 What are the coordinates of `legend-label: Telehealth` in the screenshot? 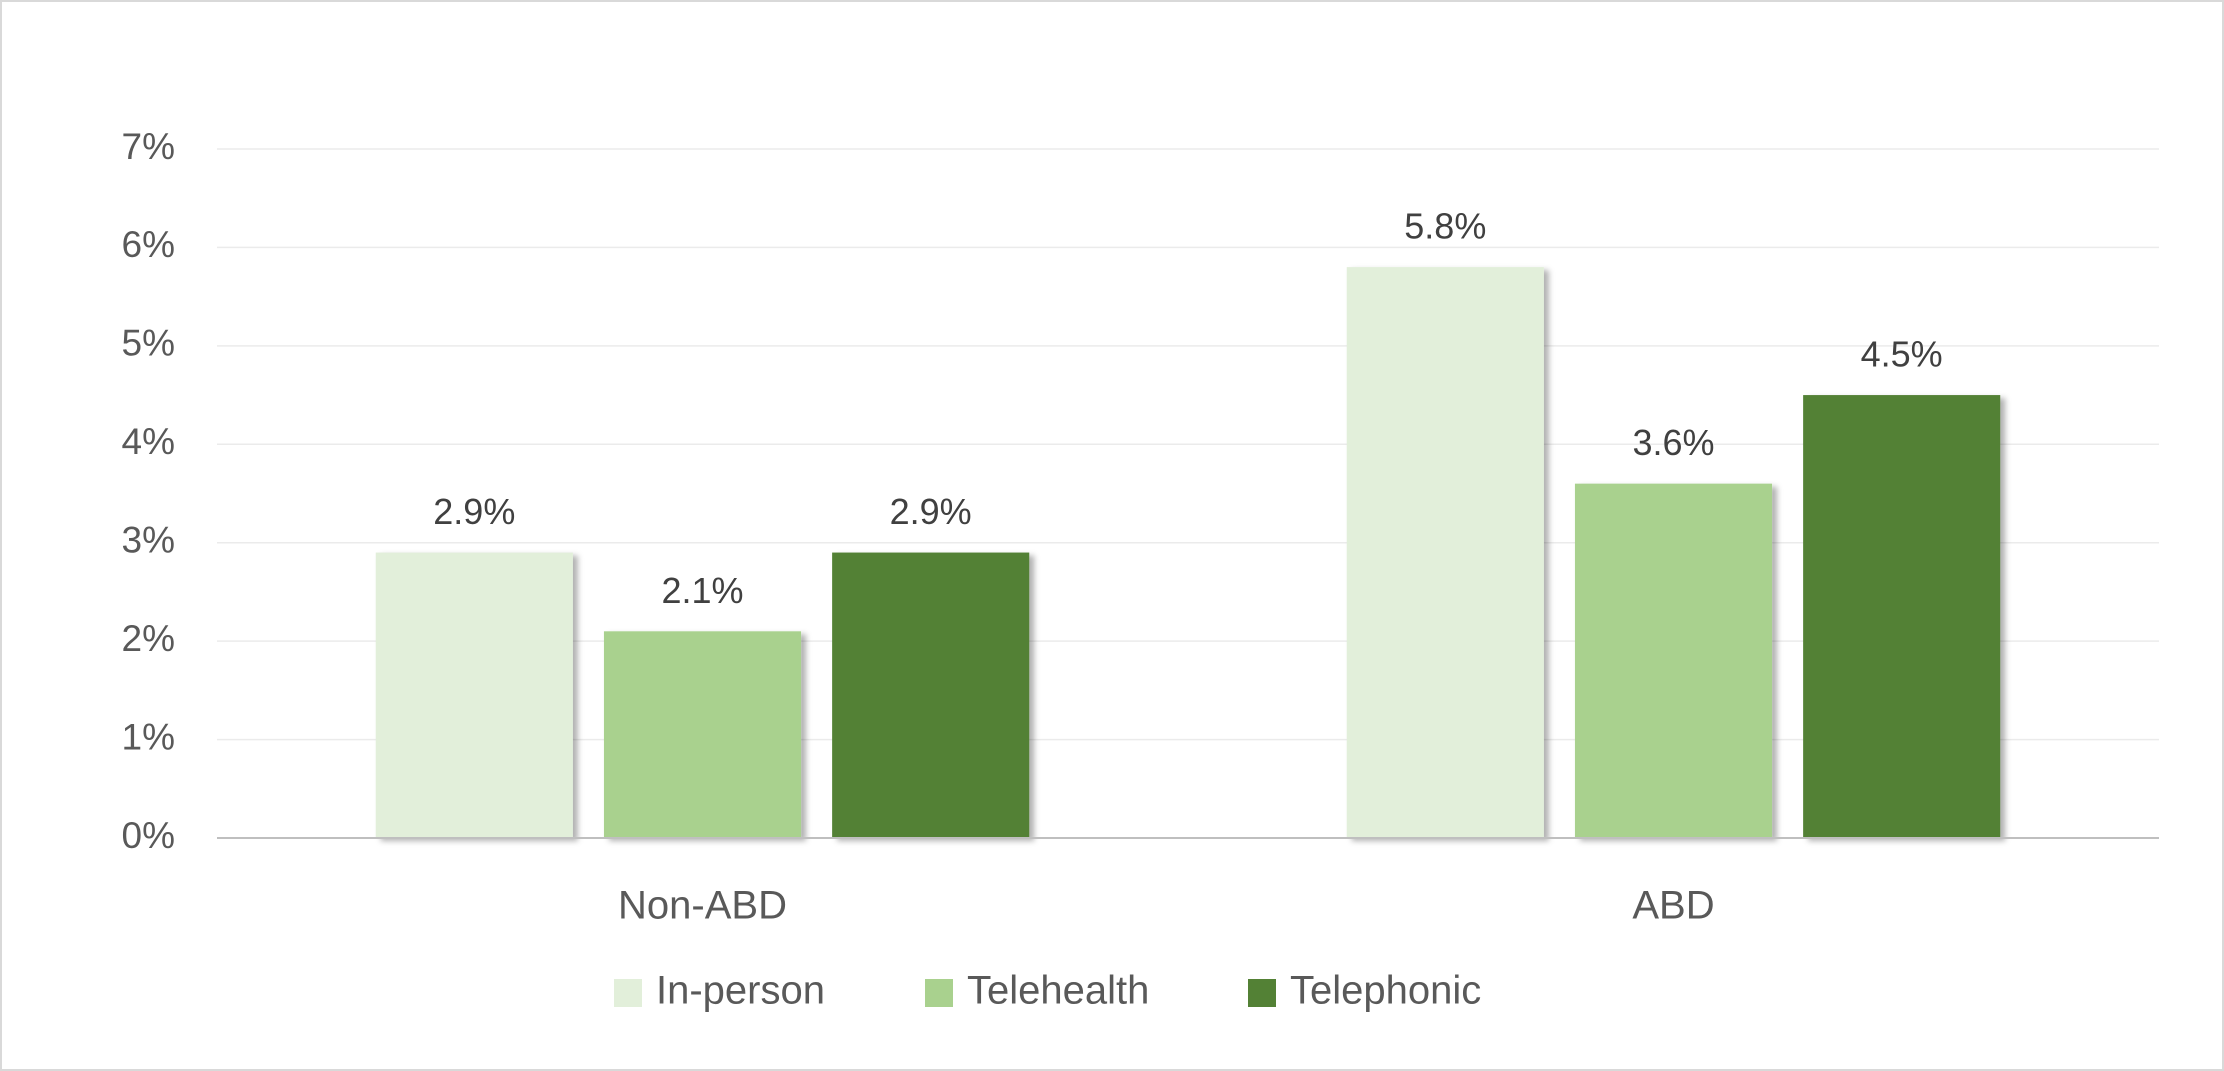 It's located at (1058, 991).